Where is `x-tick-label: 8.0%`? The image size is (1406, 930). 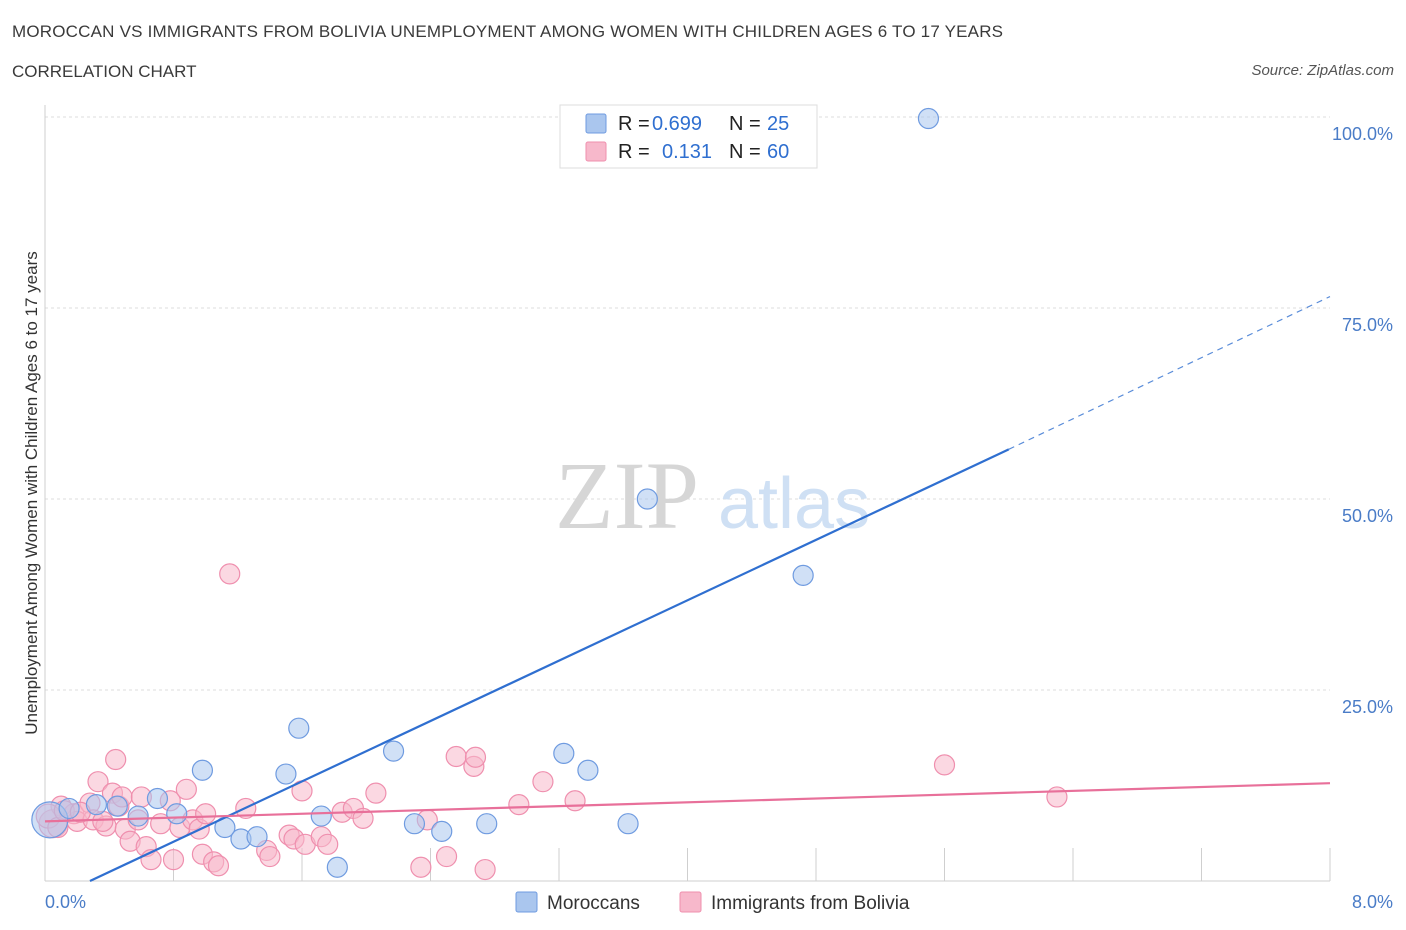
x-tick-label: 8.0% is located at coordinates (1372, 902).